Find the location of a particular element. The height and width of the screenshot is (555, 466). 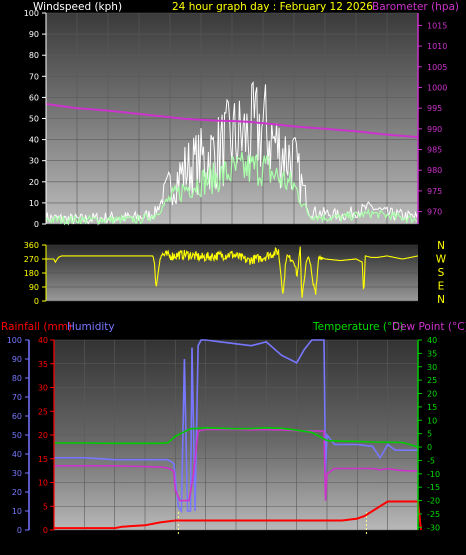

barometer-axis-title: Barometer (hpa) is located at coordinates (415, 7).